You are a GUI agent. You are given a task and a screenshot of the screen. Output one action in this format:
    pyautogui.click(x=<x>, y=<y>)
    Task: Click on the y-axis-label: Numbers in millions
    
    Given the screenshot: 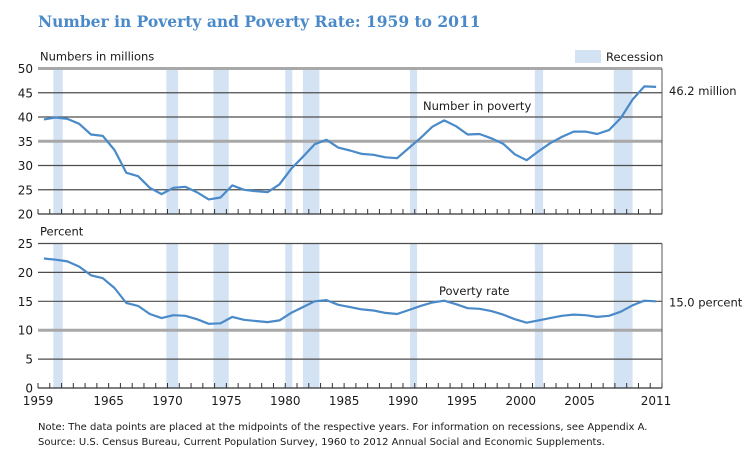 What is the action you would take?
    pyautogui.click(x=97, y=57)
    